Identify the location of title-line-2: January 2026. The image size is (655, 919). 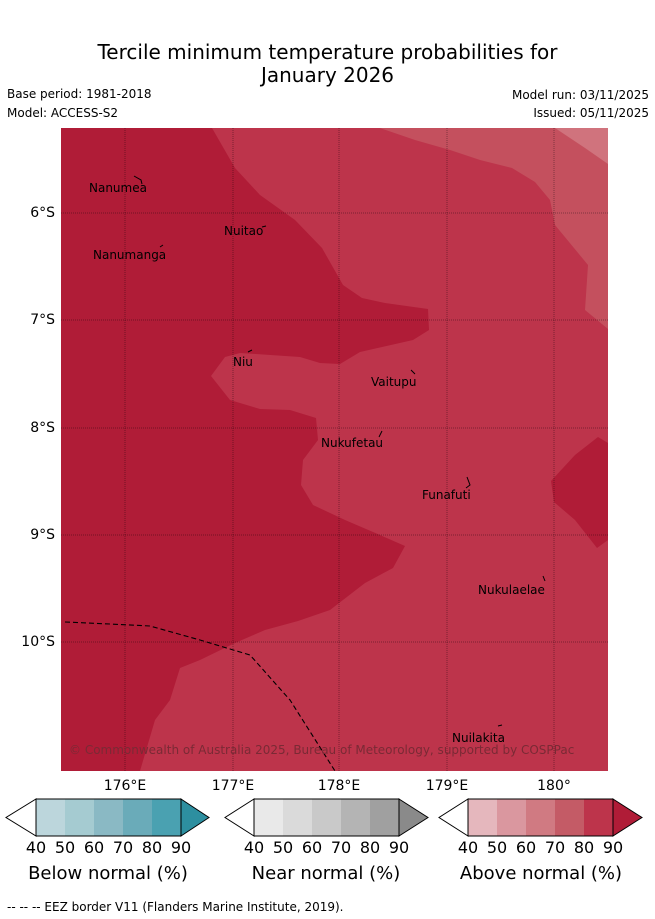
(327, 75).